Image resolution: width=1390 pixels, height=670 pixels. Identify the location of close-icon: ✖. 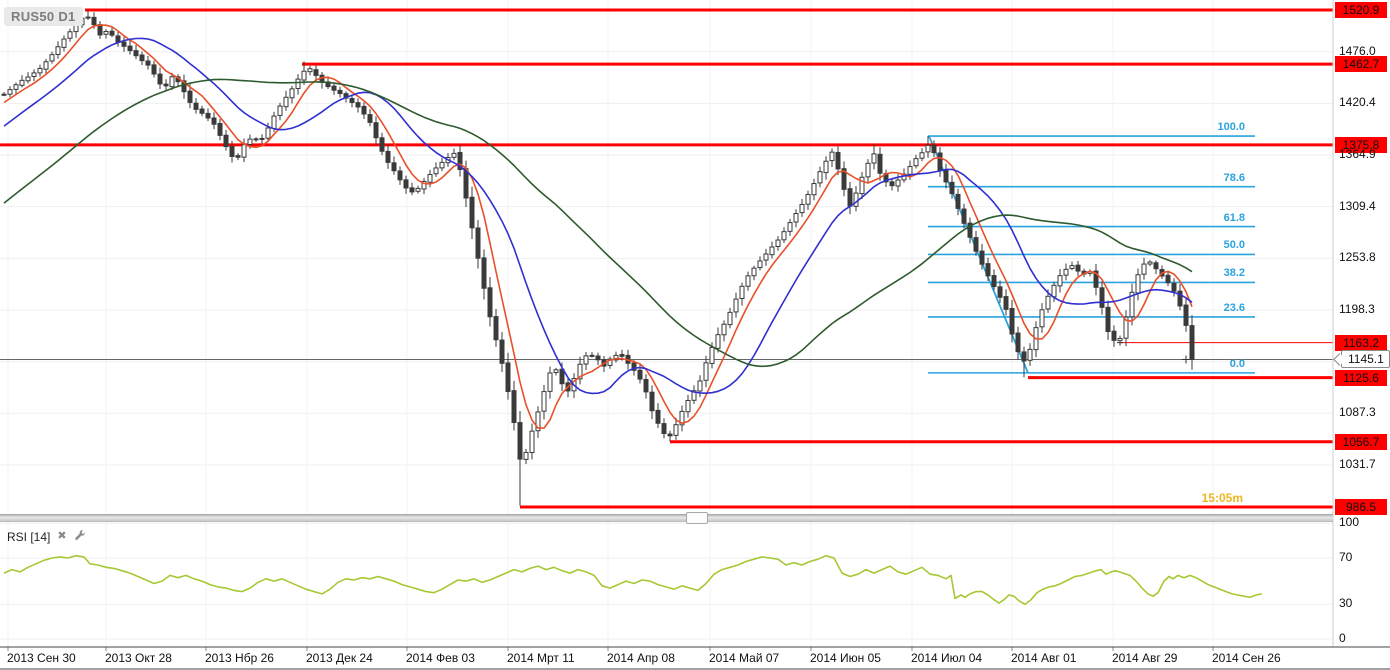
(62, 536).